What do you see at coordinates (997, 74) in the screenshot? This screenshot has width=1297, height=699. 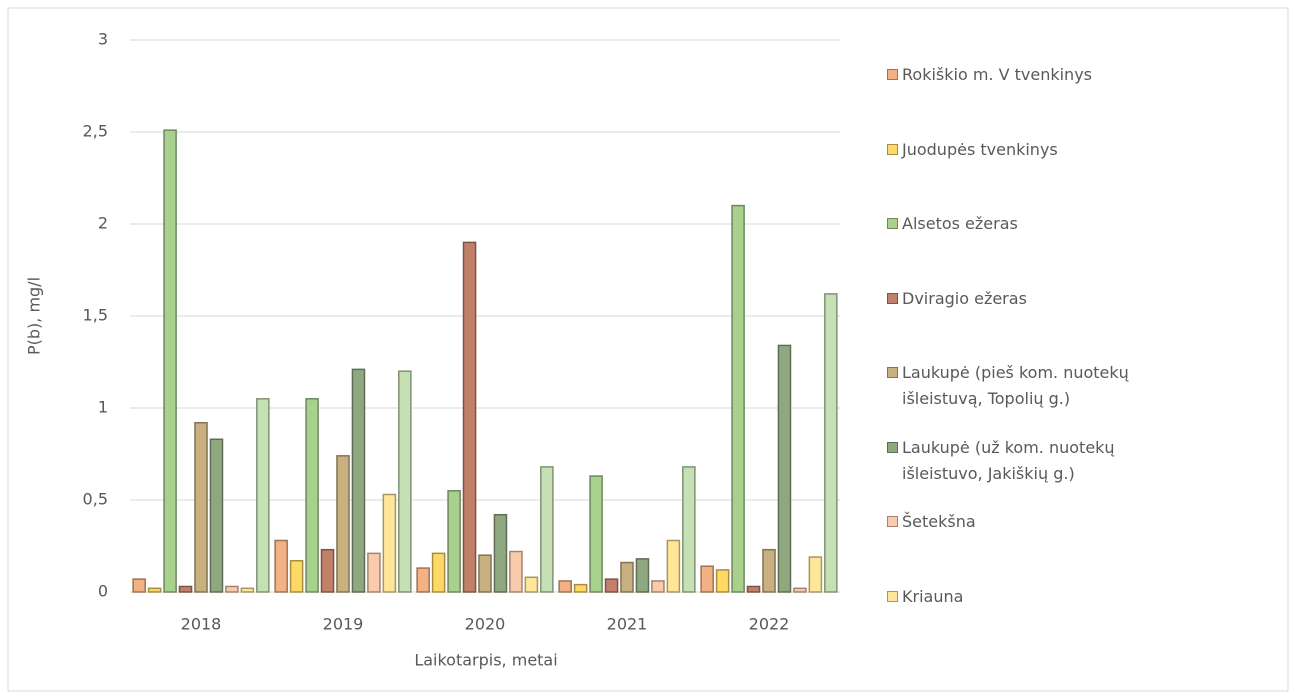 I see `legend-label: Rokiškio m. V tvenkinys` at bounding box center [997, 74].